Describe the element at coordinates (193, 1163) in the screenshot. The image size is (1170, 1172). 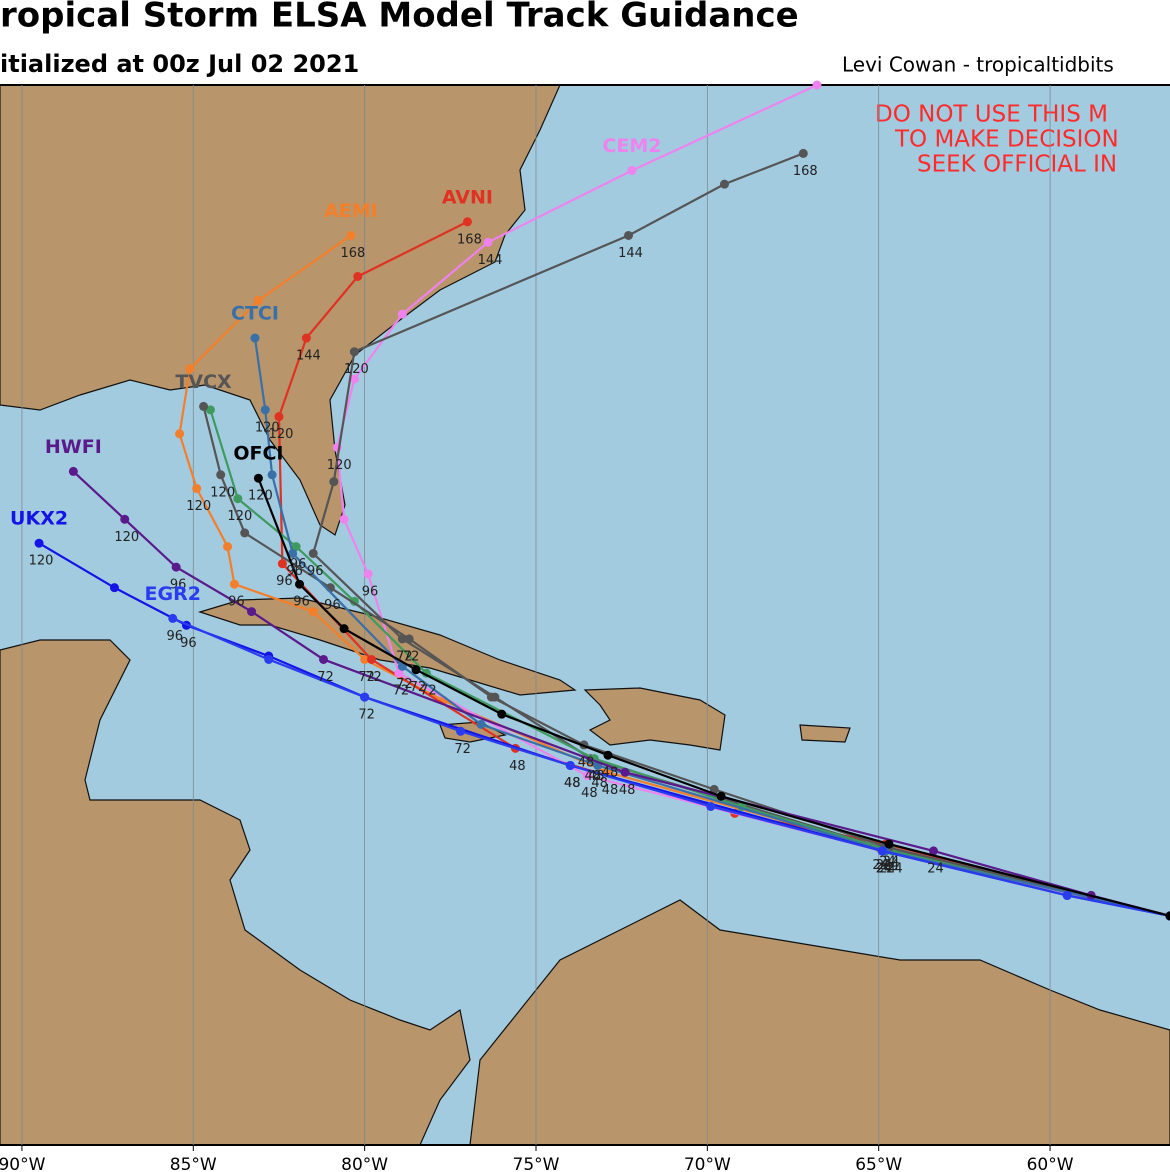
I see `x-tick-label: 85°W` at that location.